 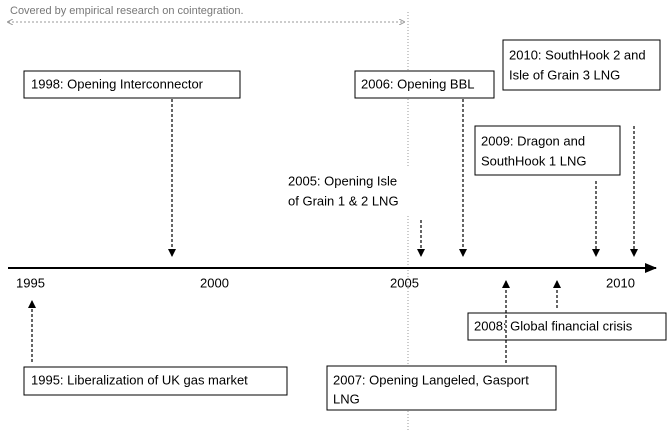 What do you see at coordinates (417, 83) in the screenshot?
I see `event-label: 2006: Opening BBL` at bounding box center [417, 83].